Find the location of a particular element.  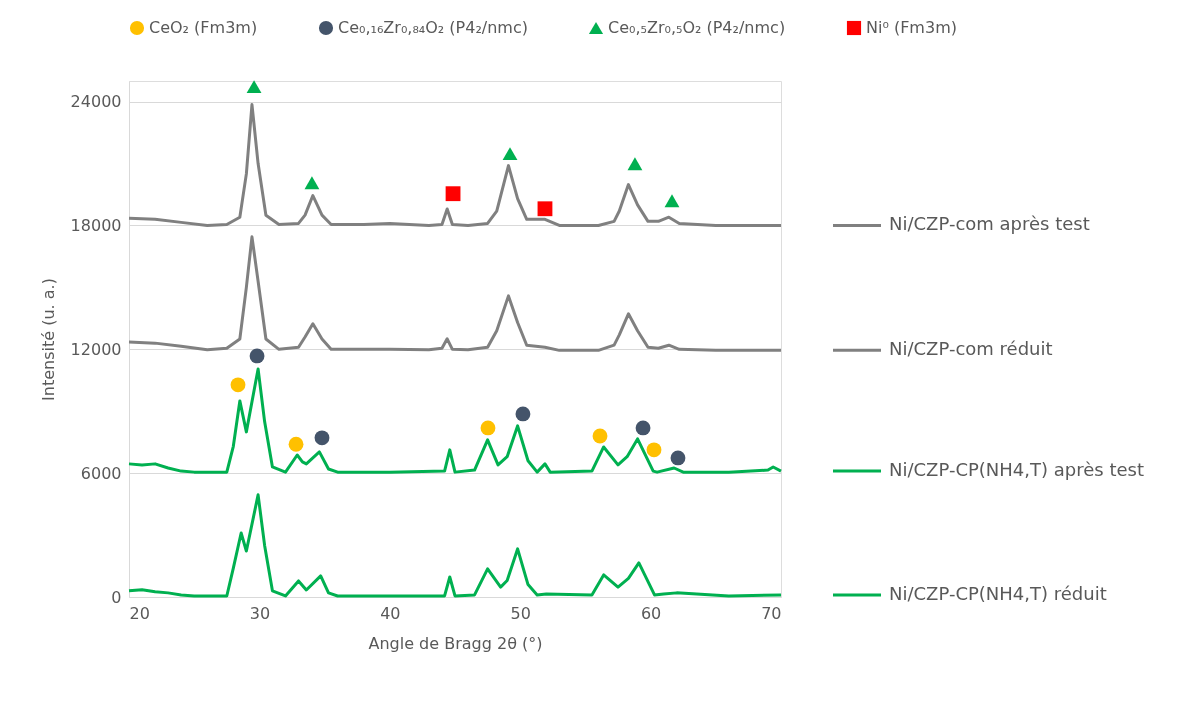

legend-label: Ni/CZP-CP(NH4,T) après test is located at coordinates (1016, 470).